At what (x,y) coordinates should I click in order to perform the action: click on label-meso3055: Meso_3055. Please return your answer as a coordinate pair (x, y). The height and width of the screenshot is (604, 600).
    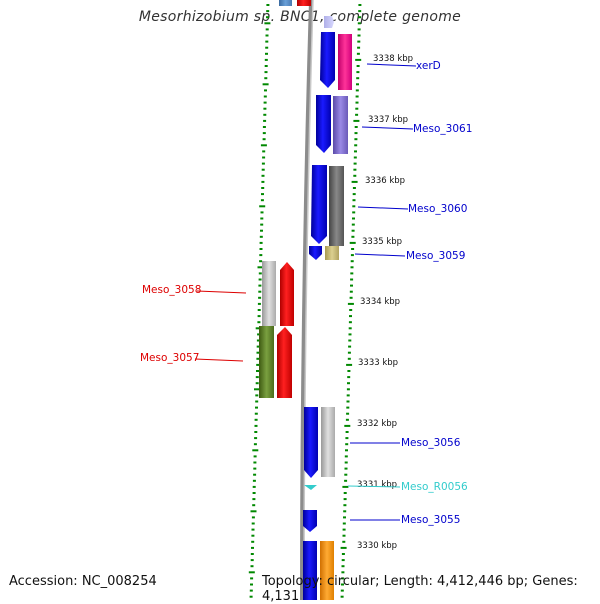
    Looking at the image, I should click on (405, 520).